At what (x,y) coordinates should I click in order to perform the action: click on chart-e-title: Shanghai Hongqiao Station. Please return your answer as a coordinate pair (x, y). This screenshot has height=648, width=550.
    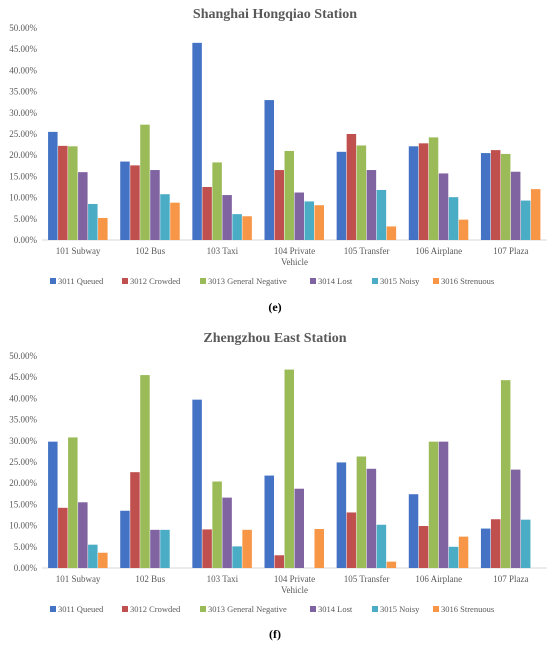
    Looking at the image, I should click on (275, 14).